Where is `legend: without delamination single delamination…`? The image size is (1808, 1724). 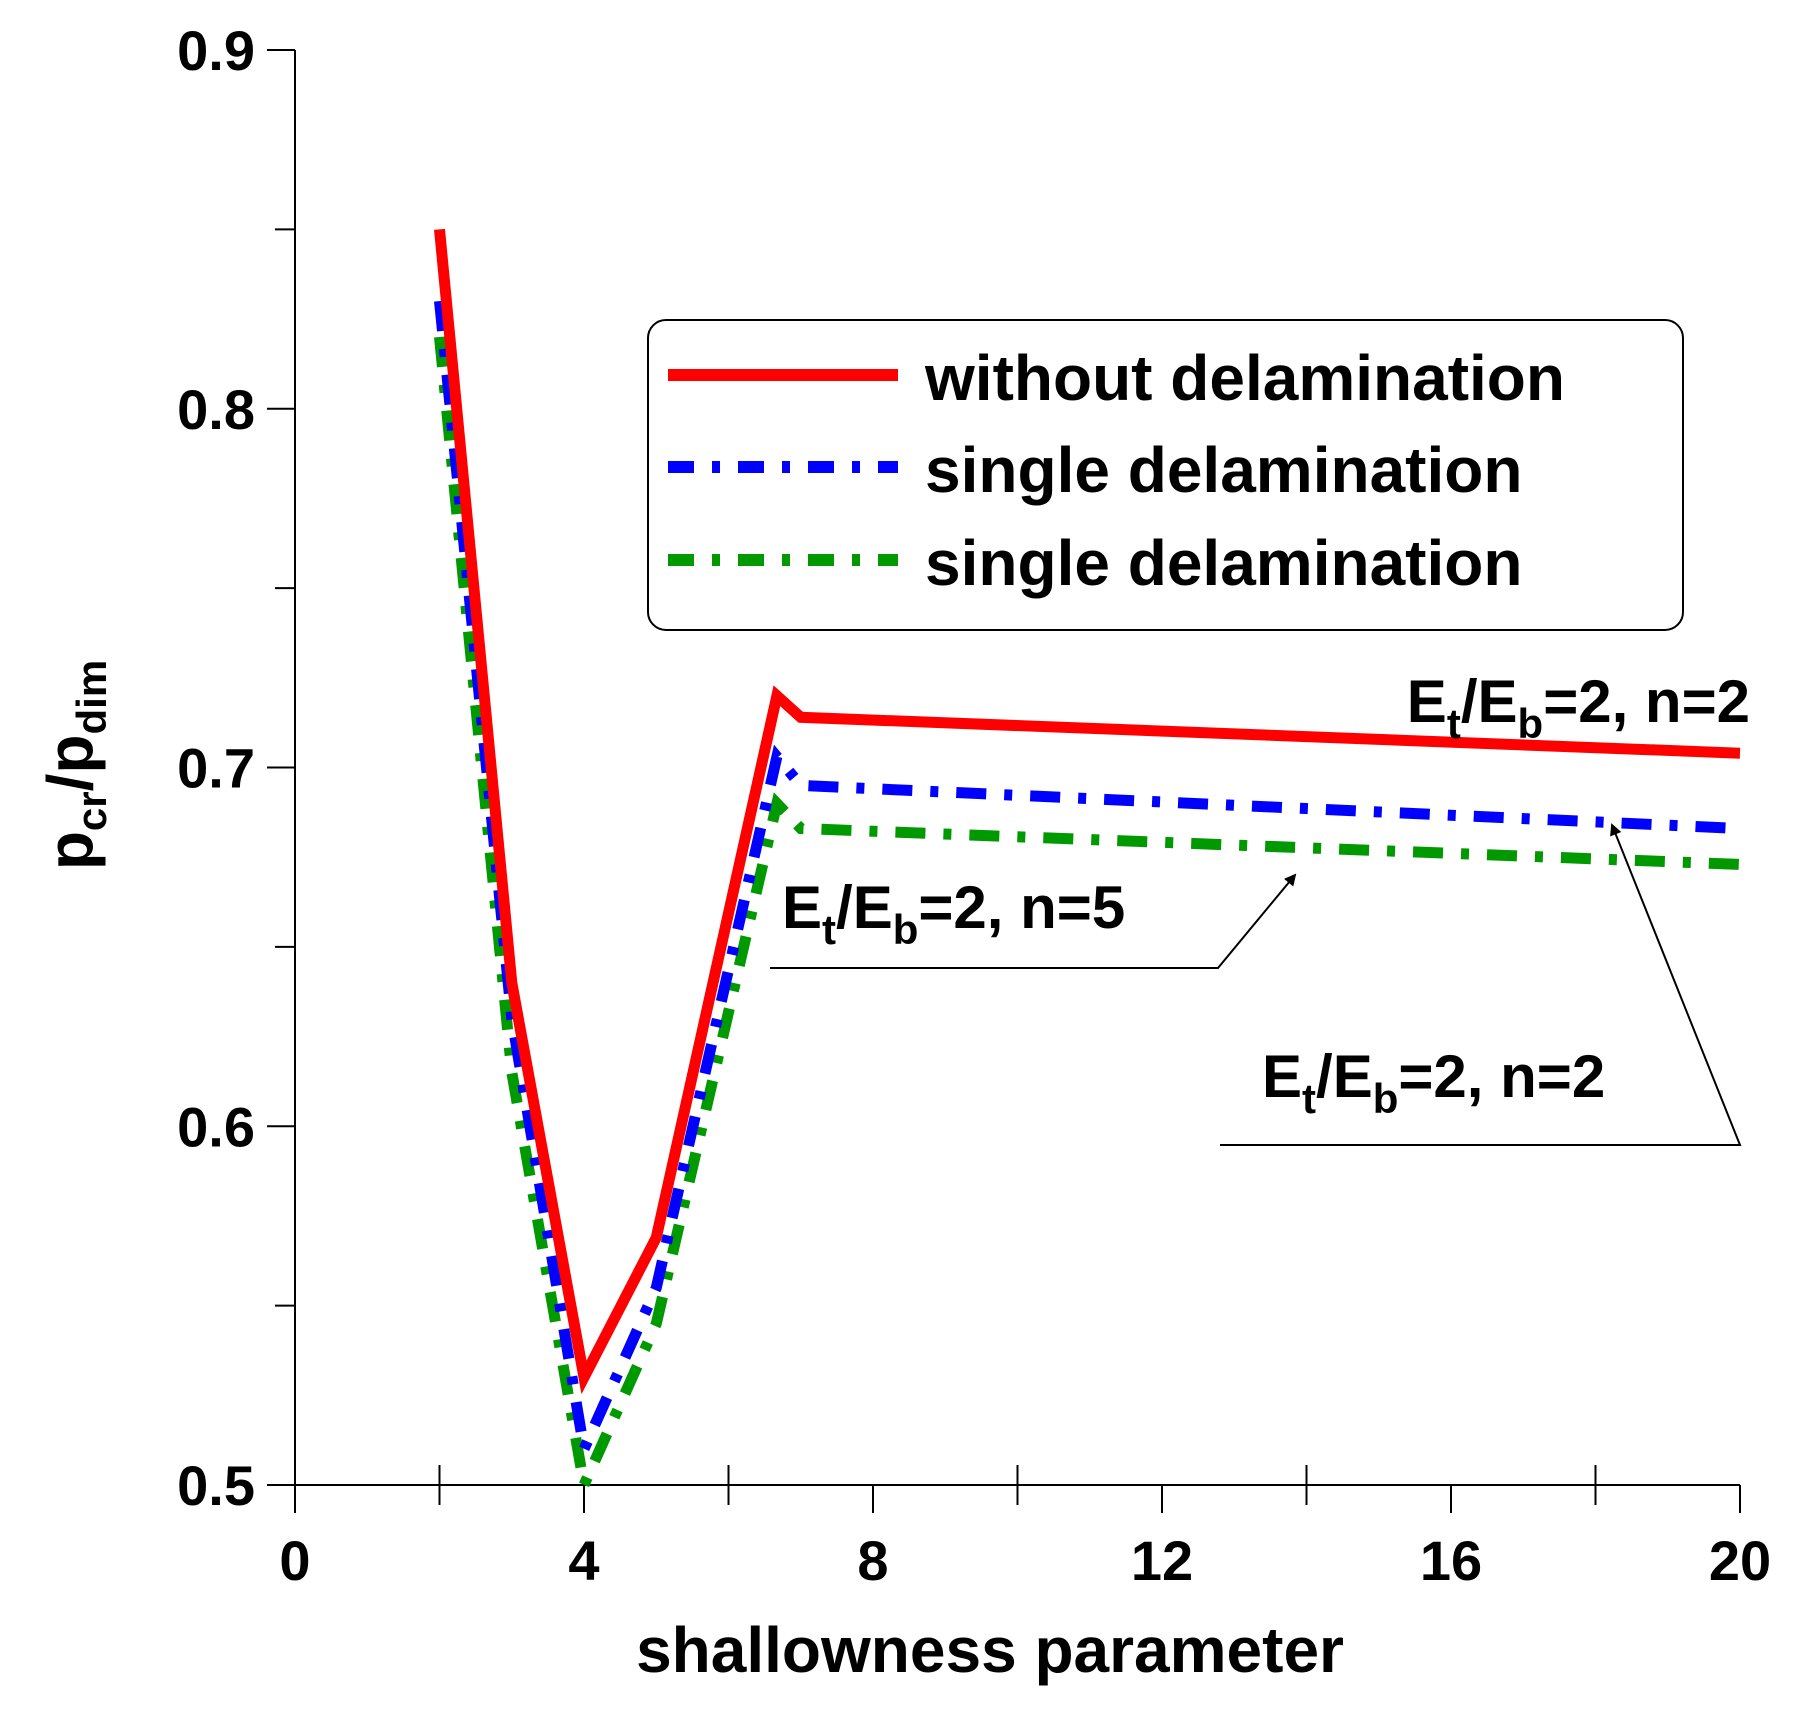 legend: without delamination single delamination… is located at coordinates (1165, 475).